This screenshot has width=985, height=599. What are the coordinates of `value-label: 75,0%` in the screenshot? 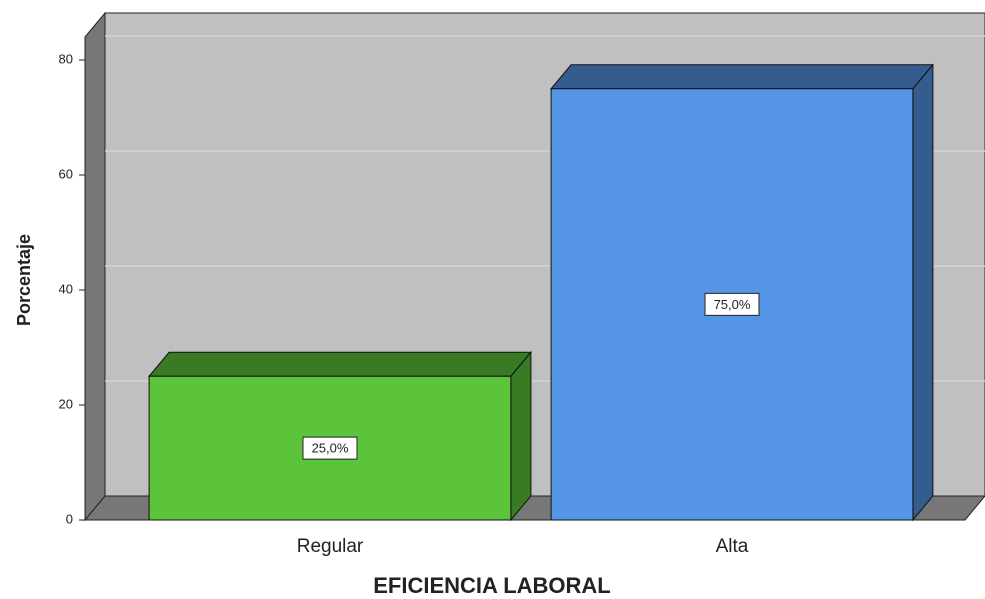 It's located at (732, 304).